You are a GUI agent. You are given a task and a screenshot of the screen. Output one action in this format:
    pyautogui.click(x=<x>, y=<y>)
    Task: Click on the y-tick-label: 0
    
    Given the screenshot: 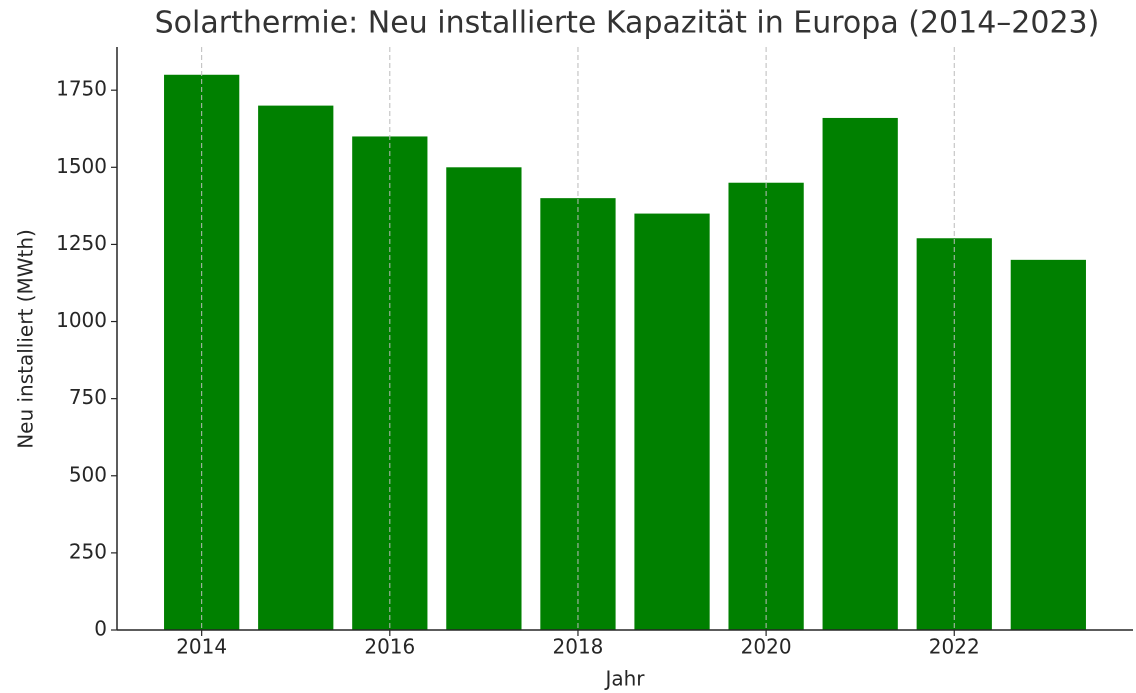 What is the action you would take?
    pyautogui.click(x=100, y=629)
    